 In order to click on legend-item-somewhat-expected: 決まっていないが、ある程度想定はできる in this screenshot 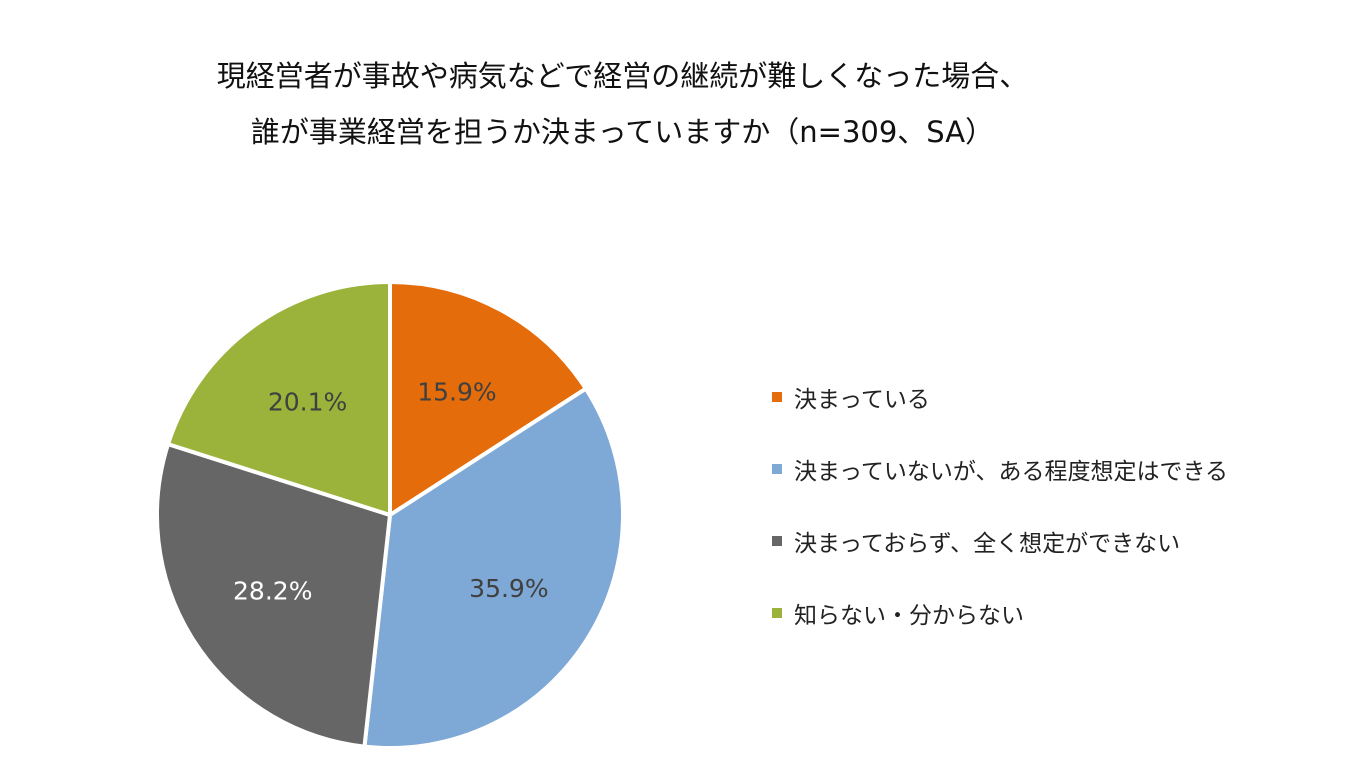, I will do `click(1000, 469)`.